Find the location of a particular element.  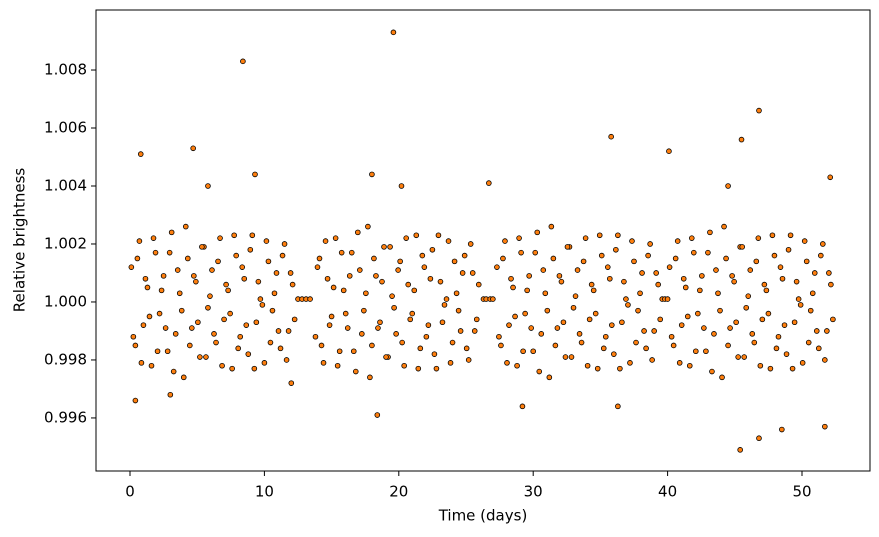

x-tick-label: 30 is located at coordinates (533, 492).